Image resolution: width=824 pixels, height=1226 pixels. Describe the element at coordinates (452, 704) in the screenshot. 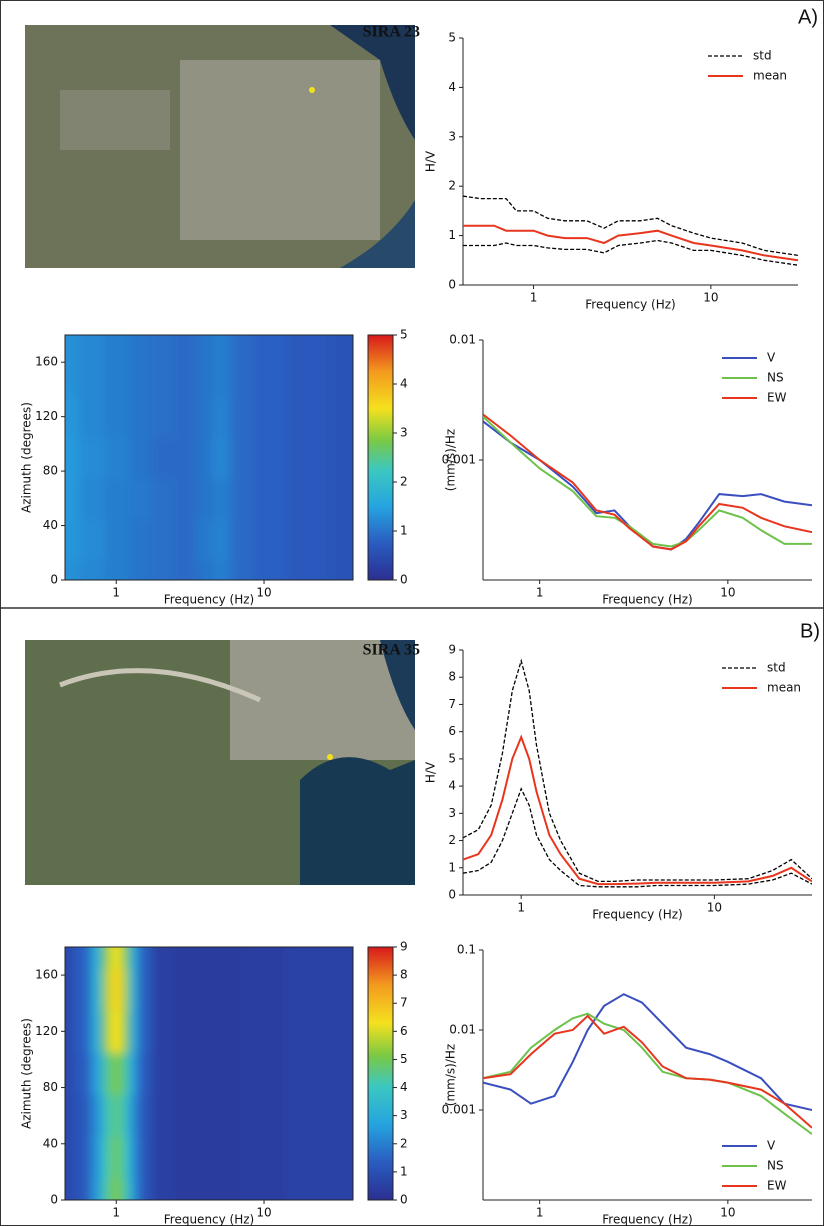

I see `y-tick-label: 7` at that location.